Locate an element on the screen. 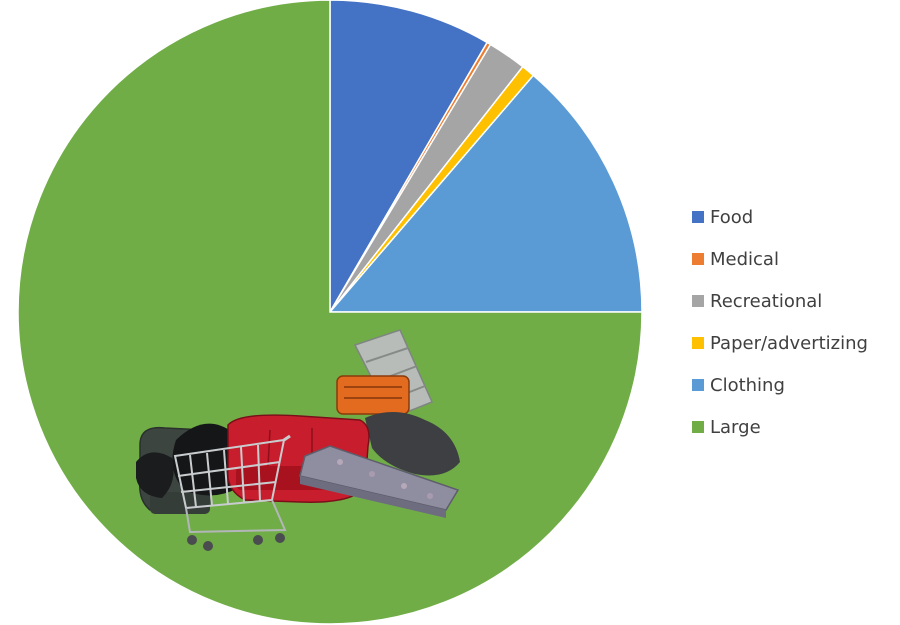  shopping-cart is located at coordinates (232, 484).